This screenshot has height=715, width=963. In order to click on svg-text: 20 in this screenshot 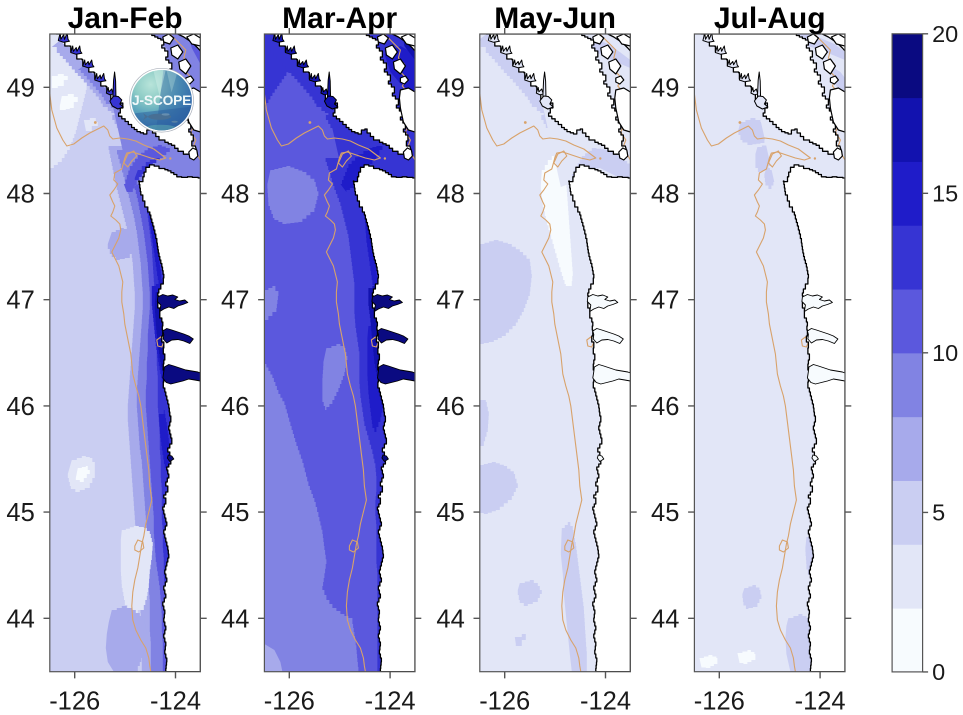, I will do `click(945, 34)`.